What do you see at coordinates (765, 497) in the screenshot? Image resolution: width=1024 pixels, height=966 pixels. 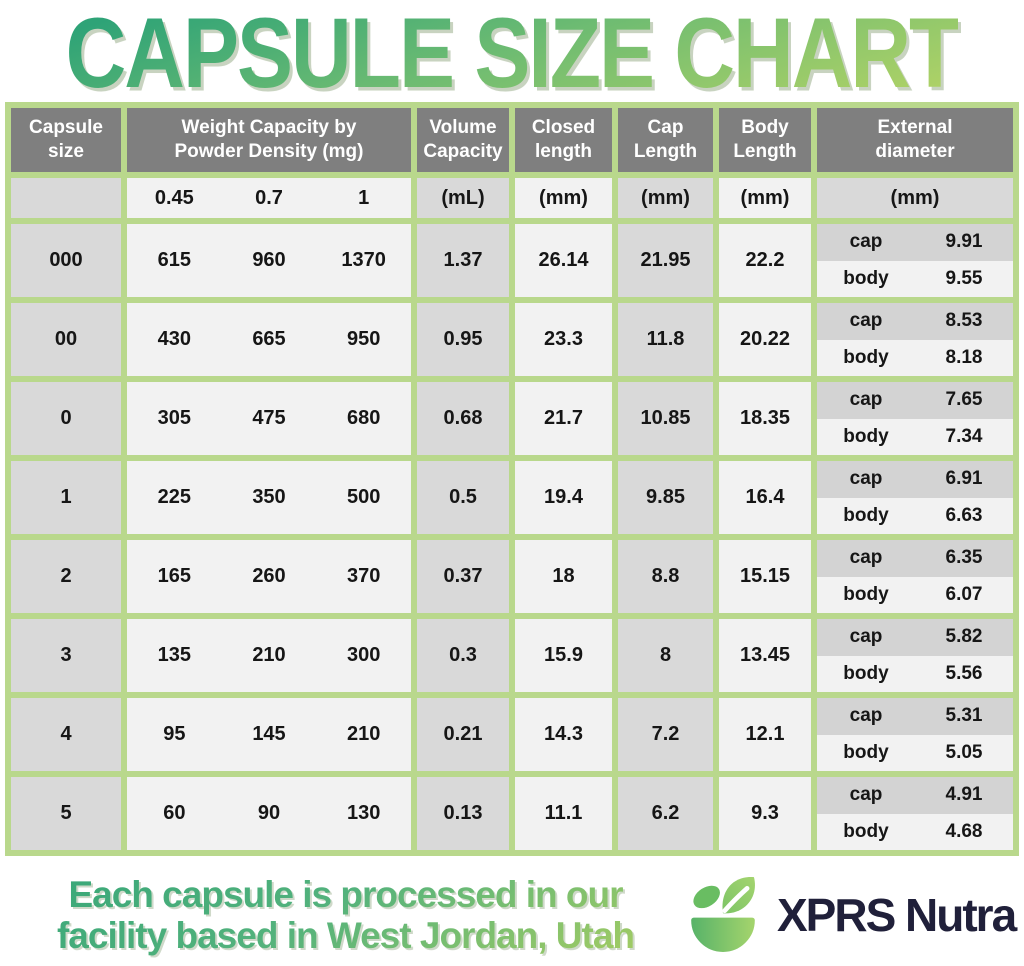 I see `body-length-value: 16.4` at bounding box center [765, 497].